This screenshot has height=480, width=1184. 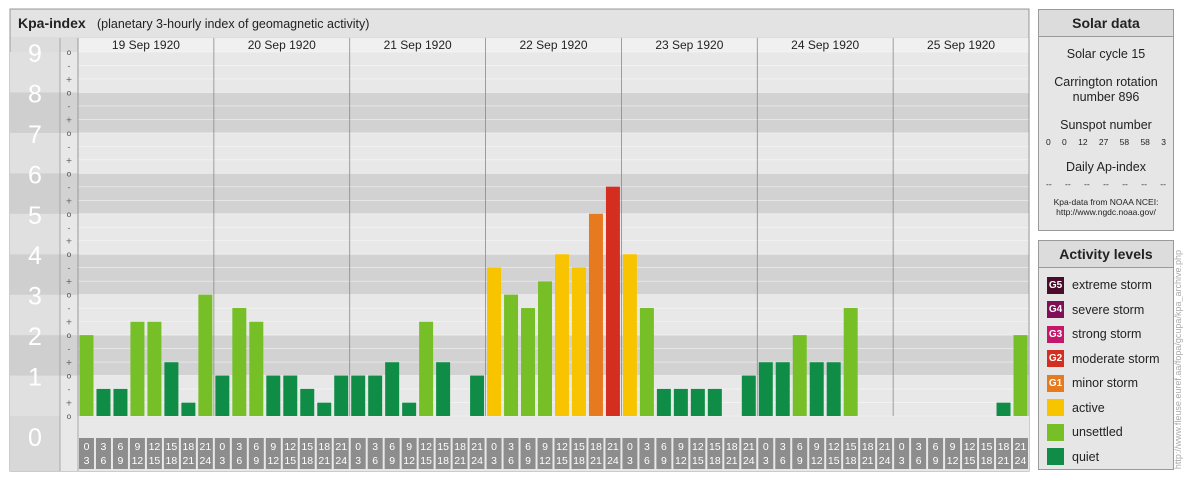 I want to click on sunspot-value: 3, so click(x=1163, y=142).